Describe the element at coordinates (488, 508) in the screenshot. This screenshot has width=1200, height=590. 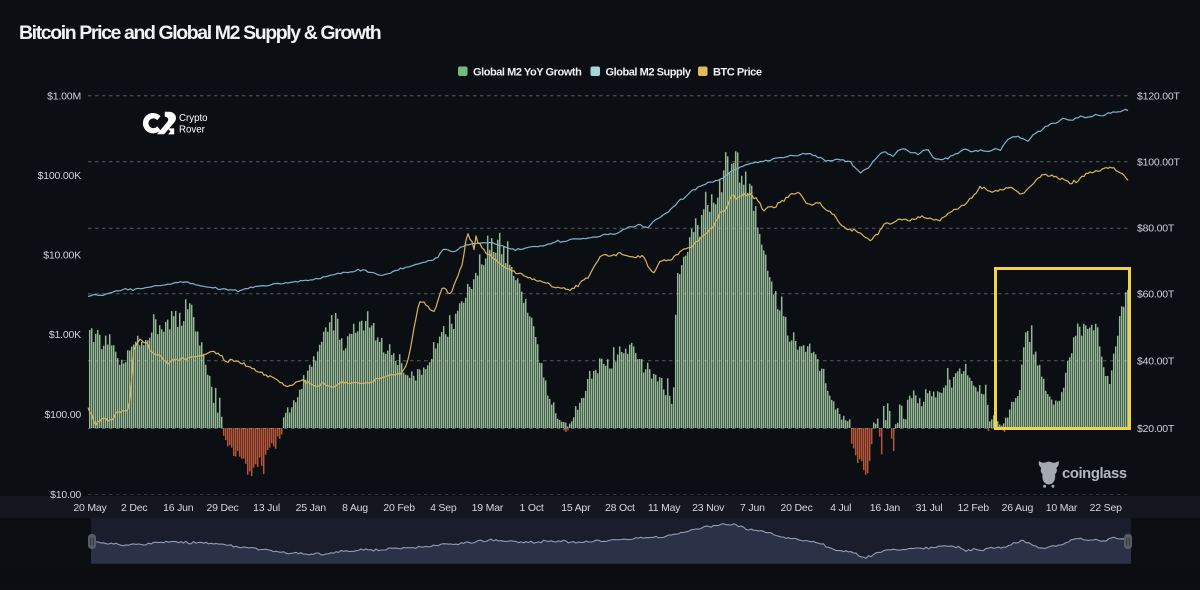
I see `svg-text: 19 Mar` at that location.